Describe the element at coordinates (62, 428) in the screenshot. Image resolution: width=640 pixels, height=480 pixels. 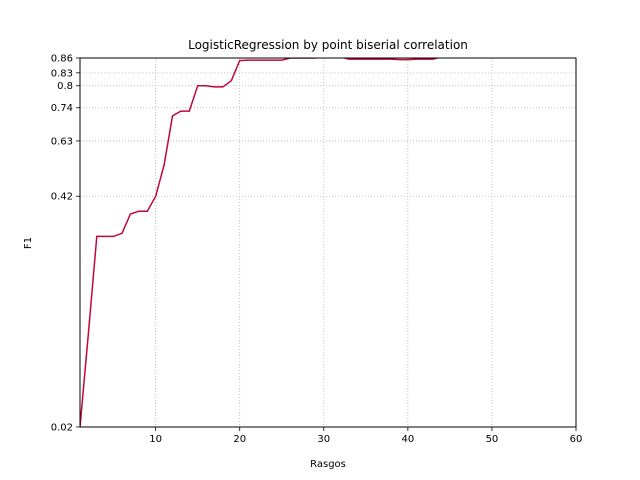
I see `y-tick-label: 0.02` at that location.